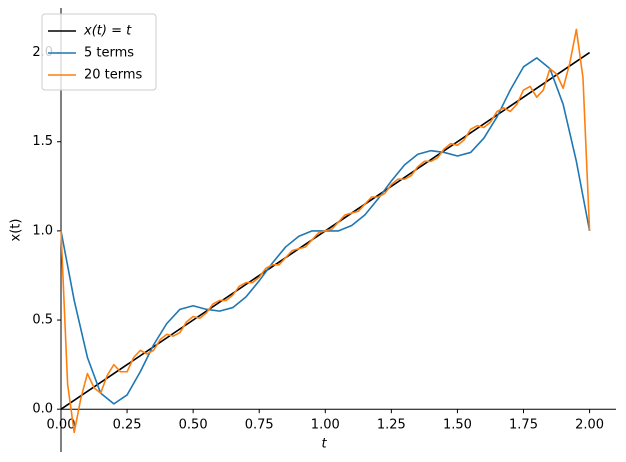 The width and height of the screenshot is (626, 462). I want to click on legend-label: 20 terms, so click(113, 75).